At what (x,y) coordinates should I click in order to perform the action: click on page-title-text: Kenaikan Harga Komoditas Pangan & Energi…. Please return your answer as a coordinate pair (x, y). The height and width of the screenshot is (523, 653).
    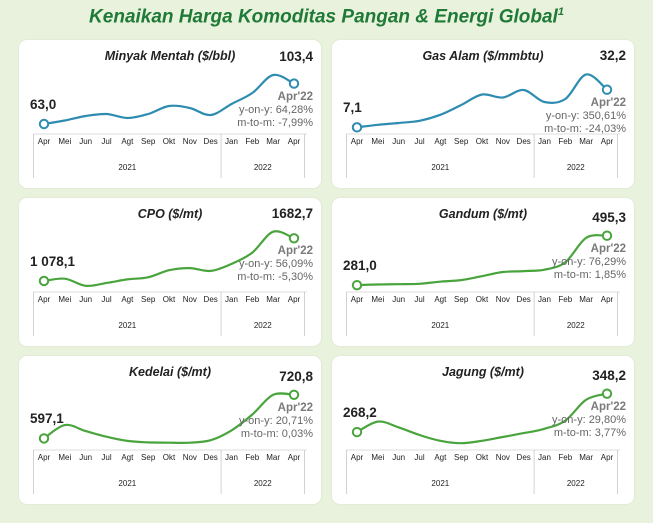
    Looking at the image, I should click on (323, 17).